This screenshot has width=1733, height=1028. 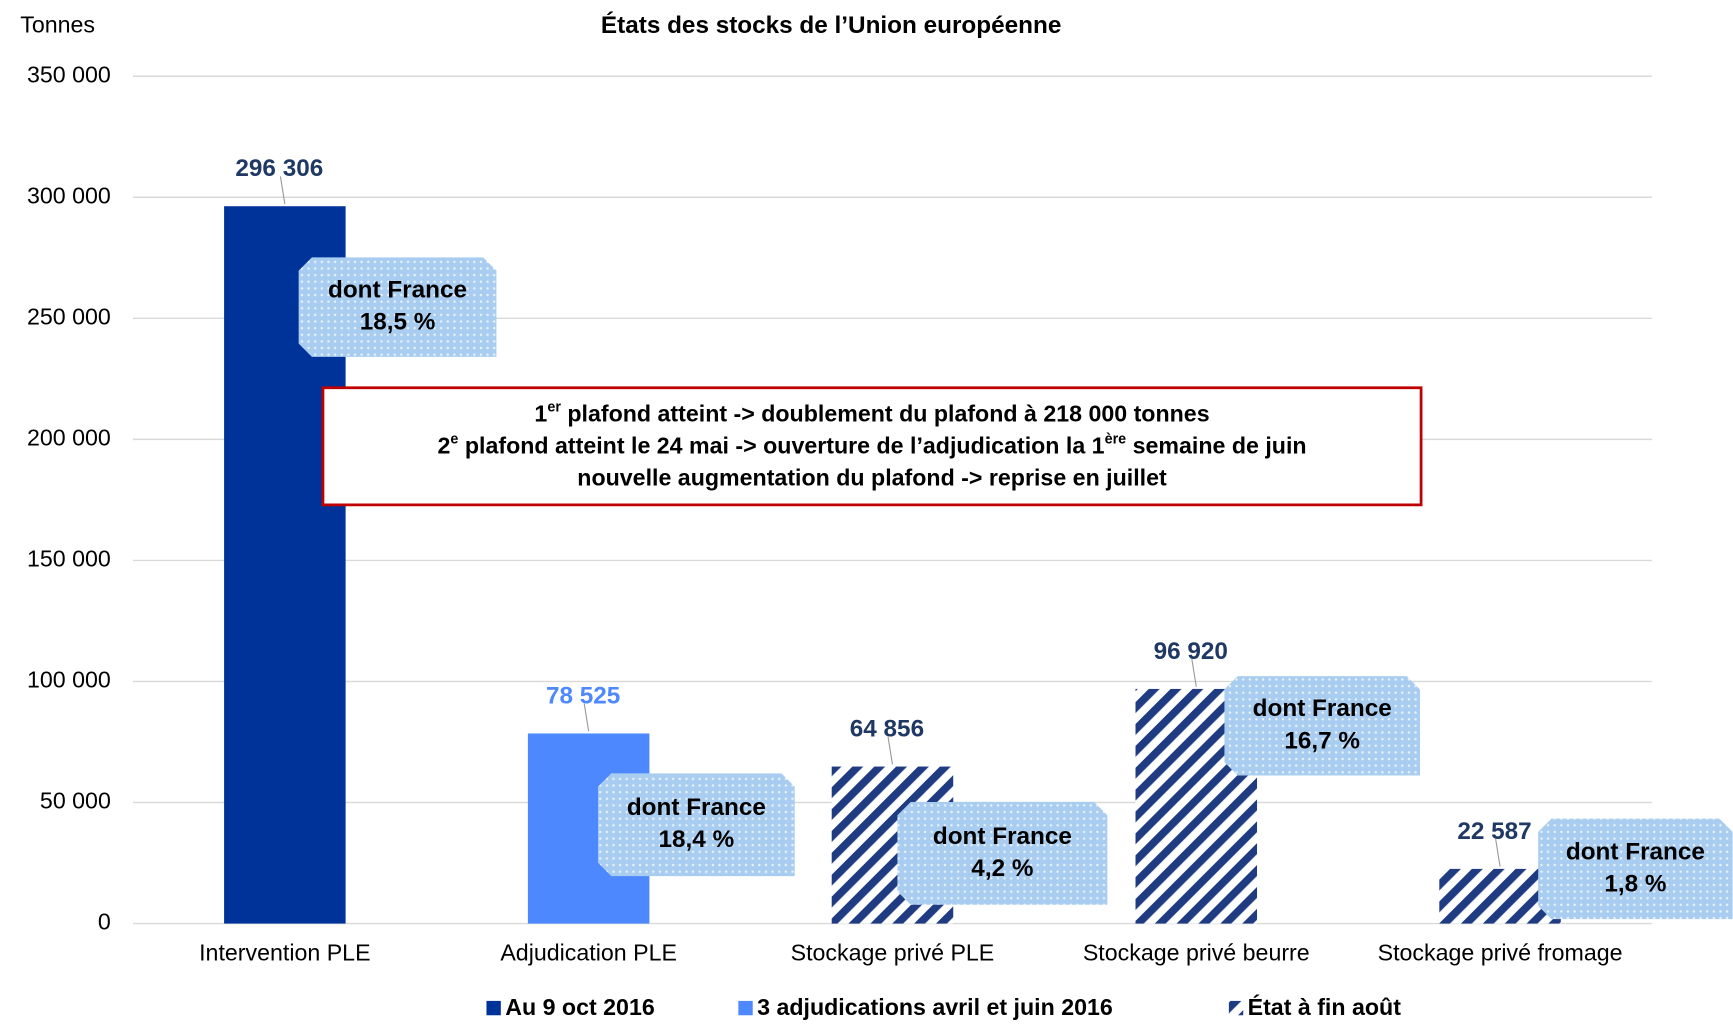 What do you see at coordinates (1325, 1006) in the screenshot?
I see `legend-label: État à fin août` at bounding box center [1325, 1006].